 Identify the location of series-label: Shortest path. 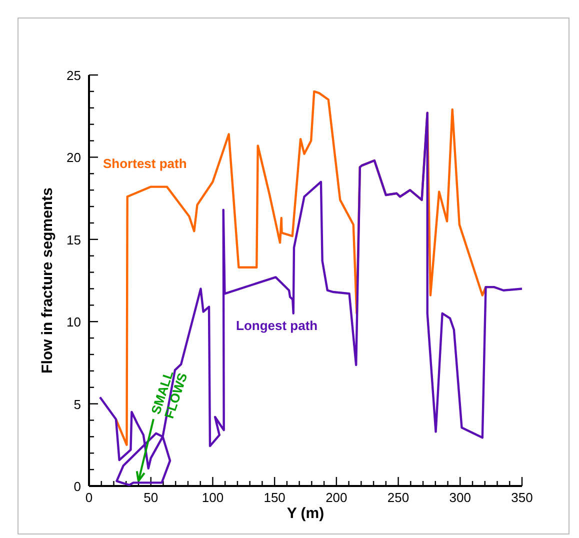
(145, 163).